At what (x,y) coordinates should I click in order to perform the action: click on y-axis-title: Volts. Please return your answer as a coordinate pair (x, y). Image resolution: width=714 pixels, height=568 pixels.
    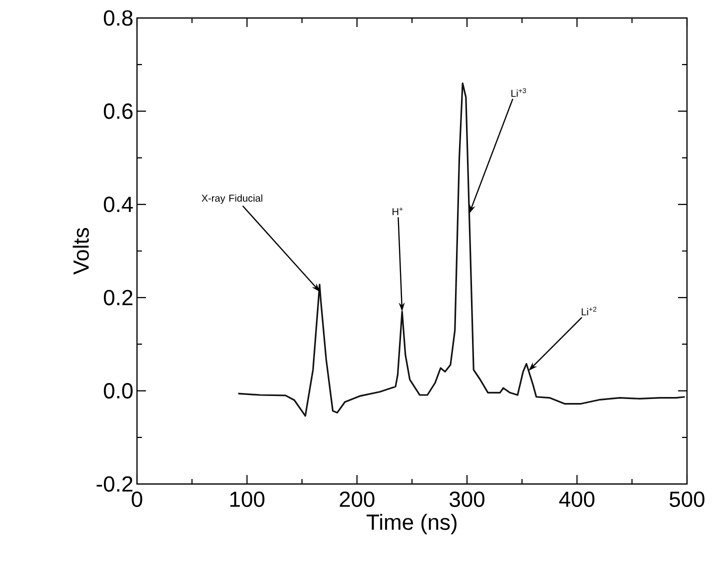
    Looking at the image, I should click on (80, 251).